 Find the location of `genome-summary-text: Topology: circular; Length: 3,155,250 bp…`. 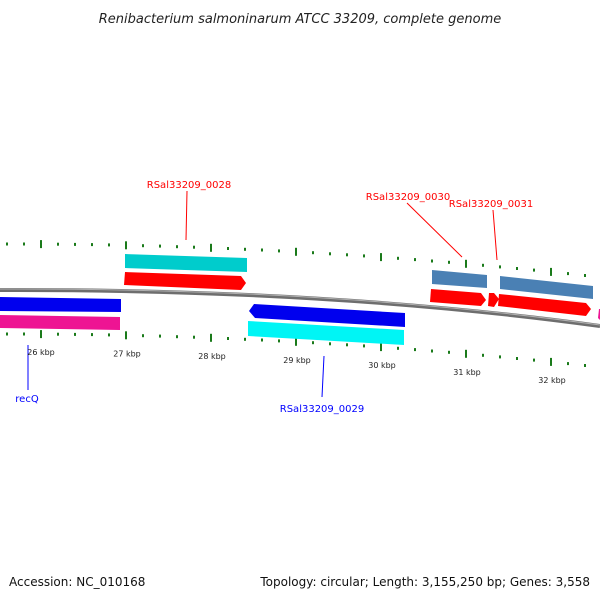

genome-summary-text: Topology: circular; Length: 3,155,250 bp… is located at coordinates (424, 582).